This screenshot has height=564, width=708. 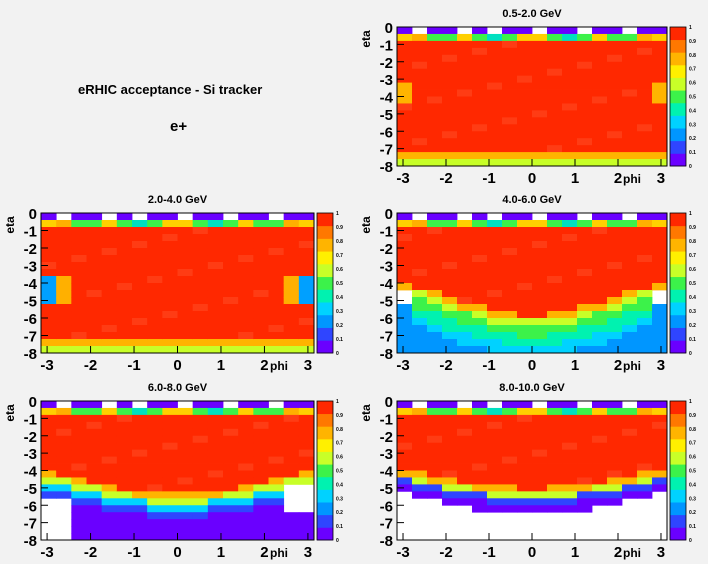 I want to click on x-tick-label: -2, so click(x=445, y=178).